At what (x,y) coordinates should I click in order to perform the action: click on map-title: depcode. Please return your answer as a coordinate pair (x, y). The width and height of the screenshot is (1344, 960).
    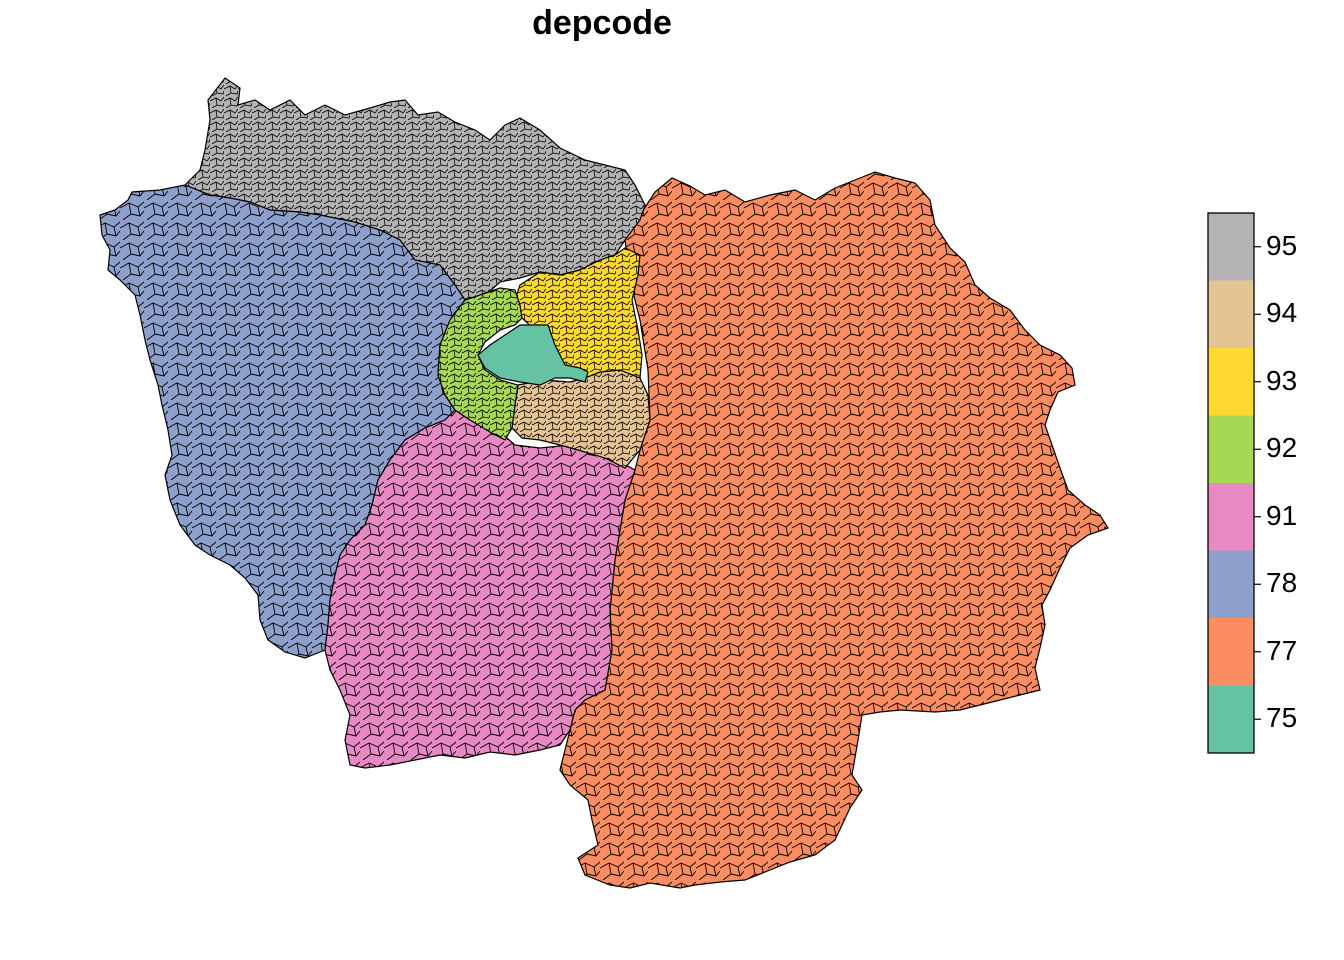
    Looking at the image, I should click on (602, 23).